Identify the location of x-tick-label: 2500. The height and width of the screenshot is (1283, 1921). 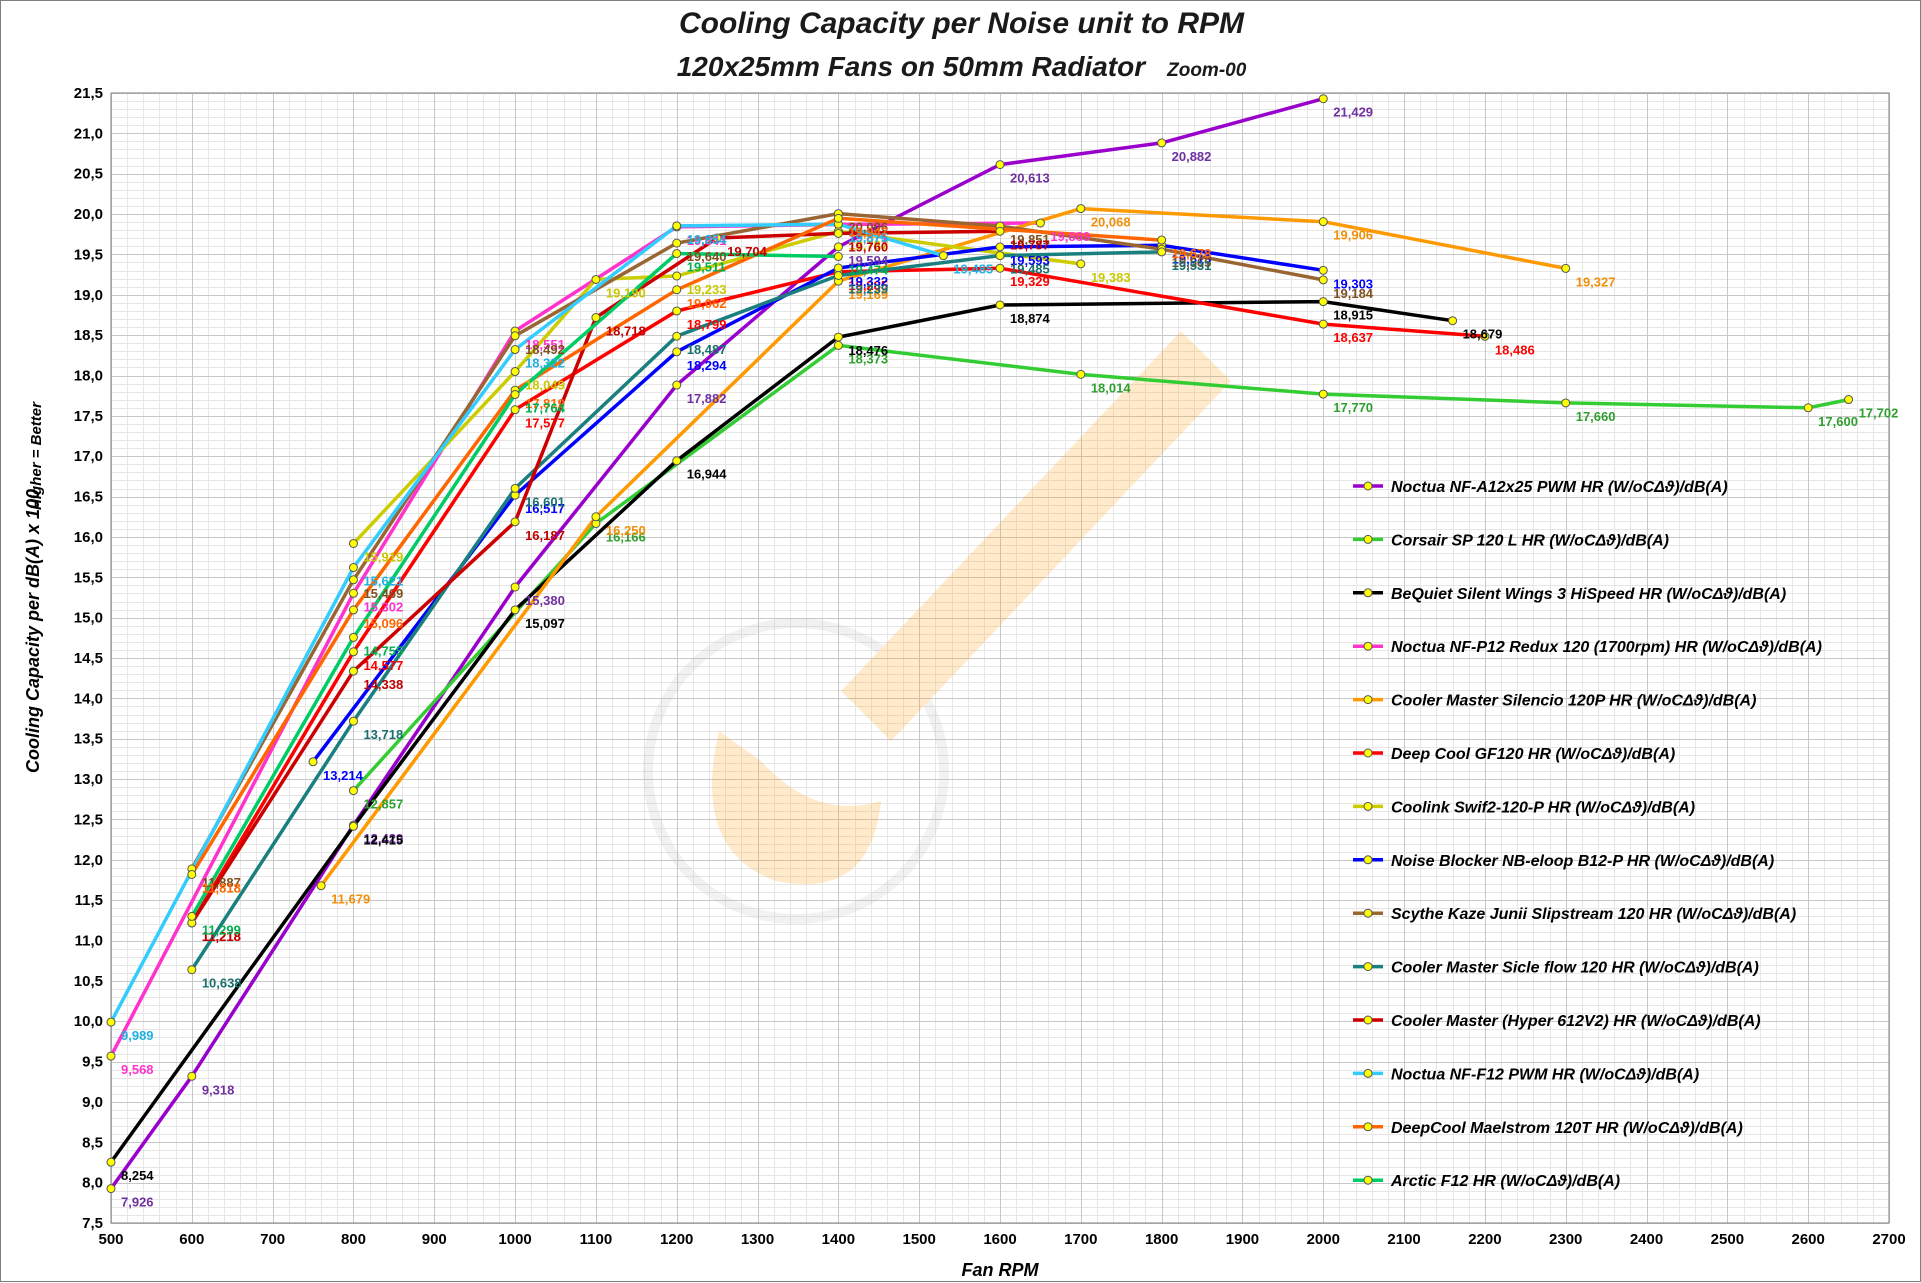
(1727, 1239).